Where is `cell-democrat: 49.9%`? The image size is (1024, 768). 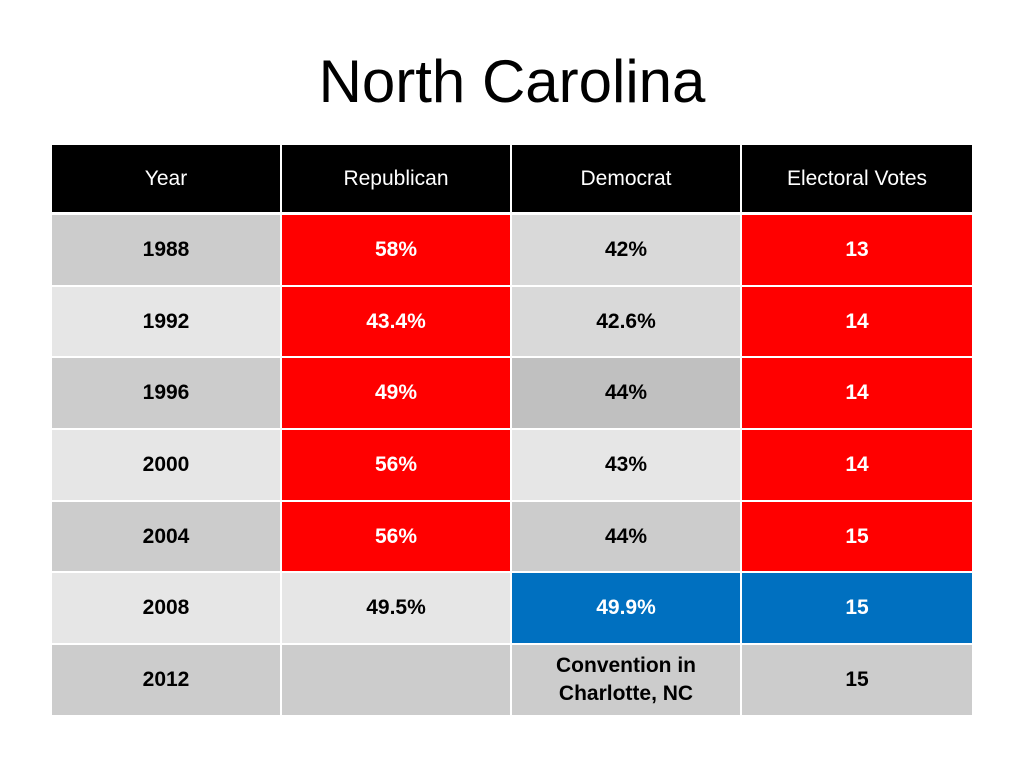 cell-democrat: 49.9% is located at coordinates (627, 609).